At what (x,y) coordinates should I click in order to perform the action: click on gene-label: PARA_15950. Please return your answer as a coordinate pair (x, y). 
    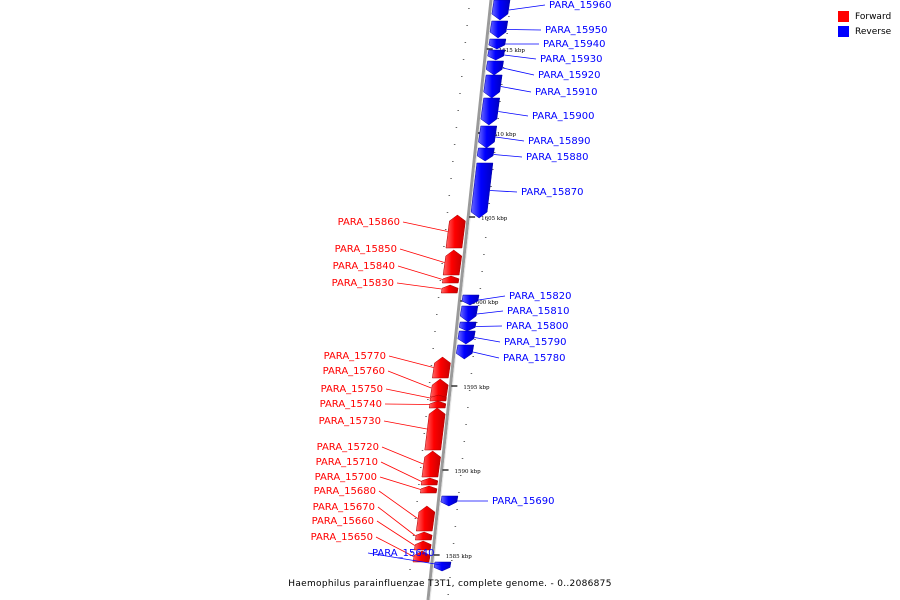
    Looking at the image, I should click on (576, 30).